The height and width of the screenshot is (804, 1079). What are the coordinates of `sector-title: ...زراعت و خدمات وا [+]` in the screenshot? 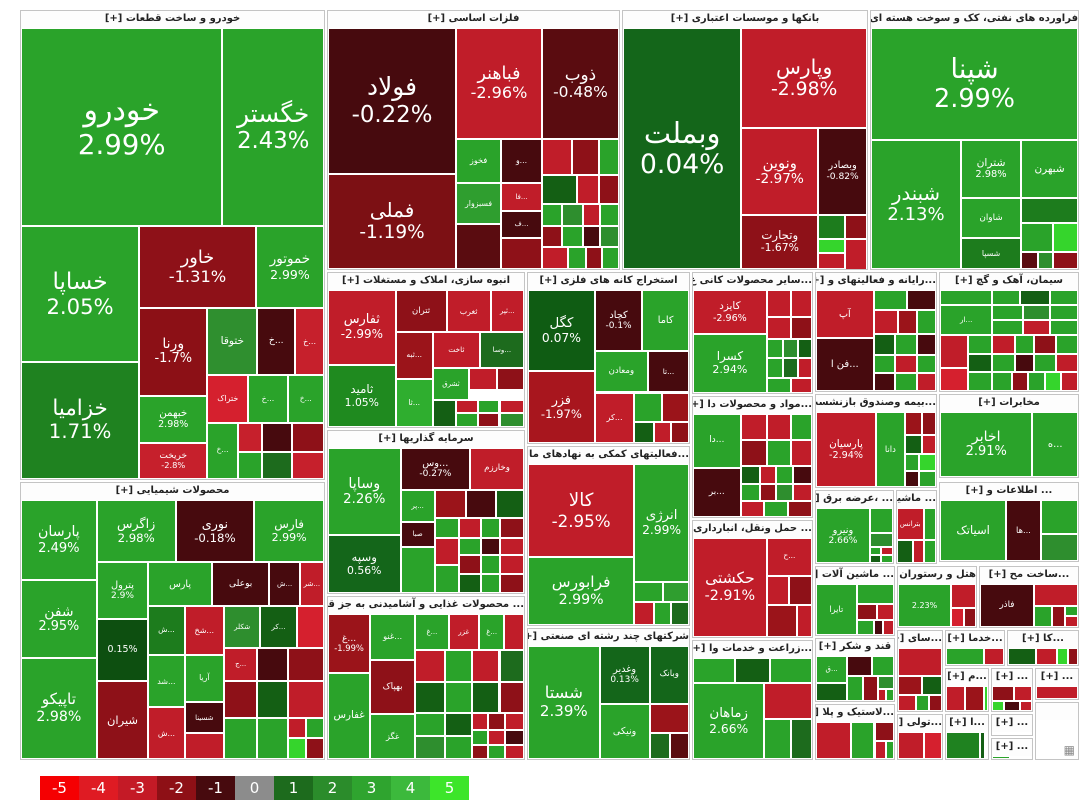 It's located at (752, 649).